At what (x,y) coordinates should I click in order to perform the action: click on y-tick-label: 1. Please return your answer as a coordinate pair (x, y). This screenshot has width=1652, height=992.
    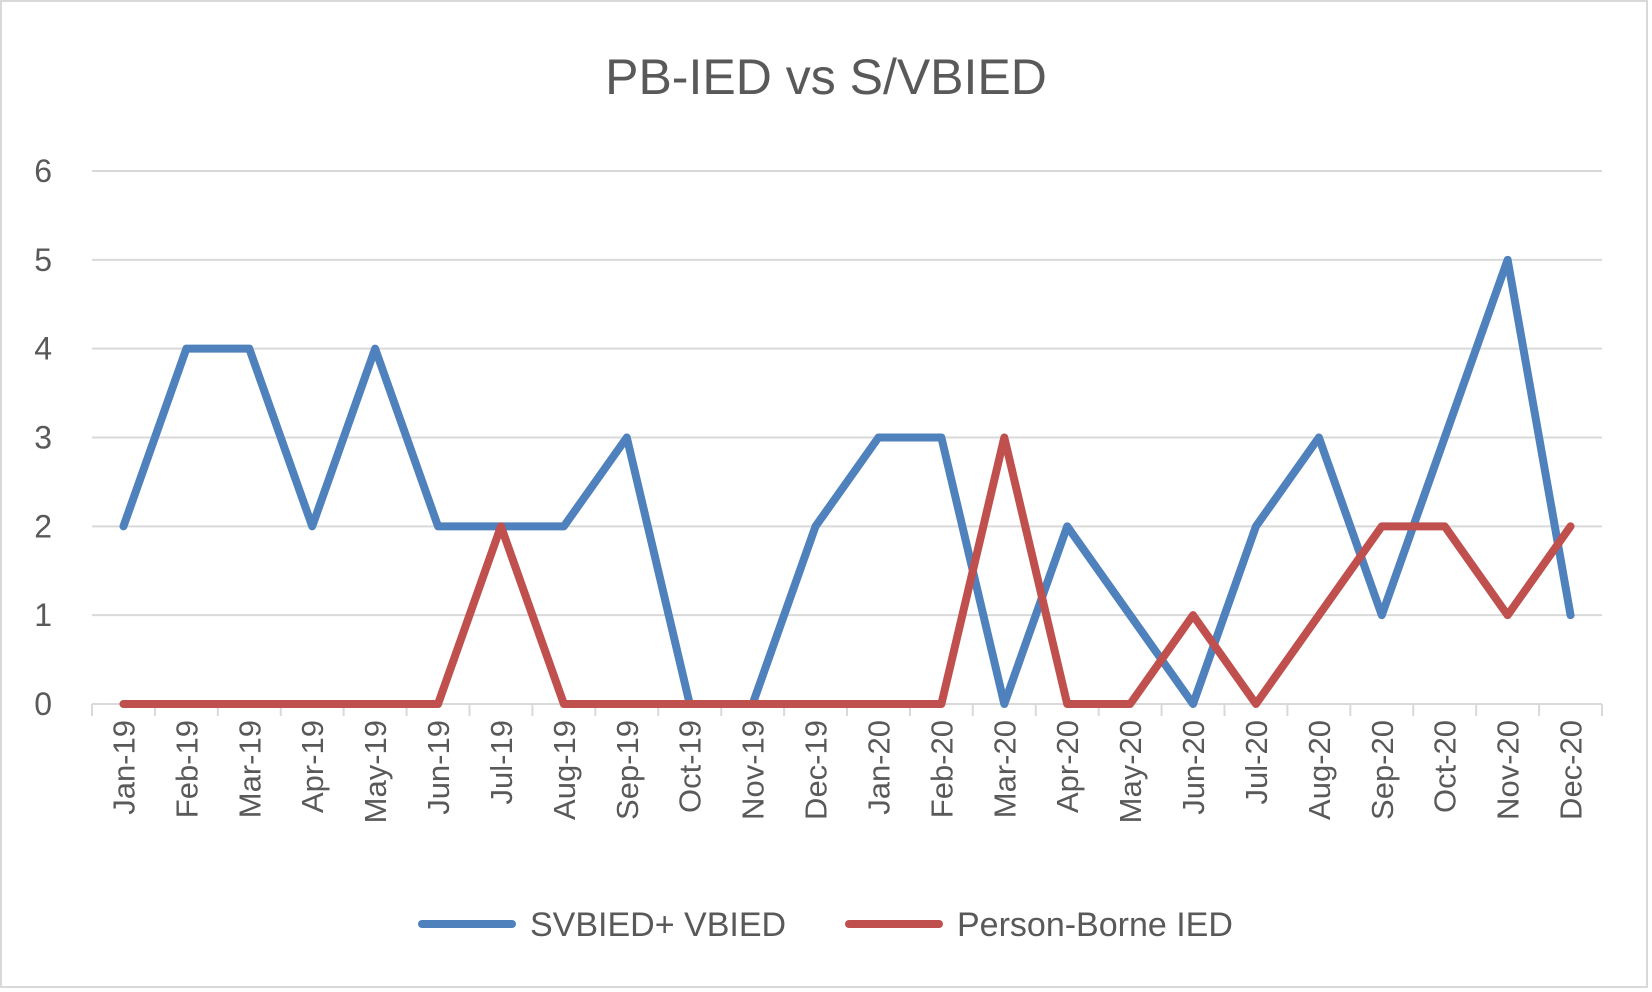
    Looking at the image, I should click on (43, 615).